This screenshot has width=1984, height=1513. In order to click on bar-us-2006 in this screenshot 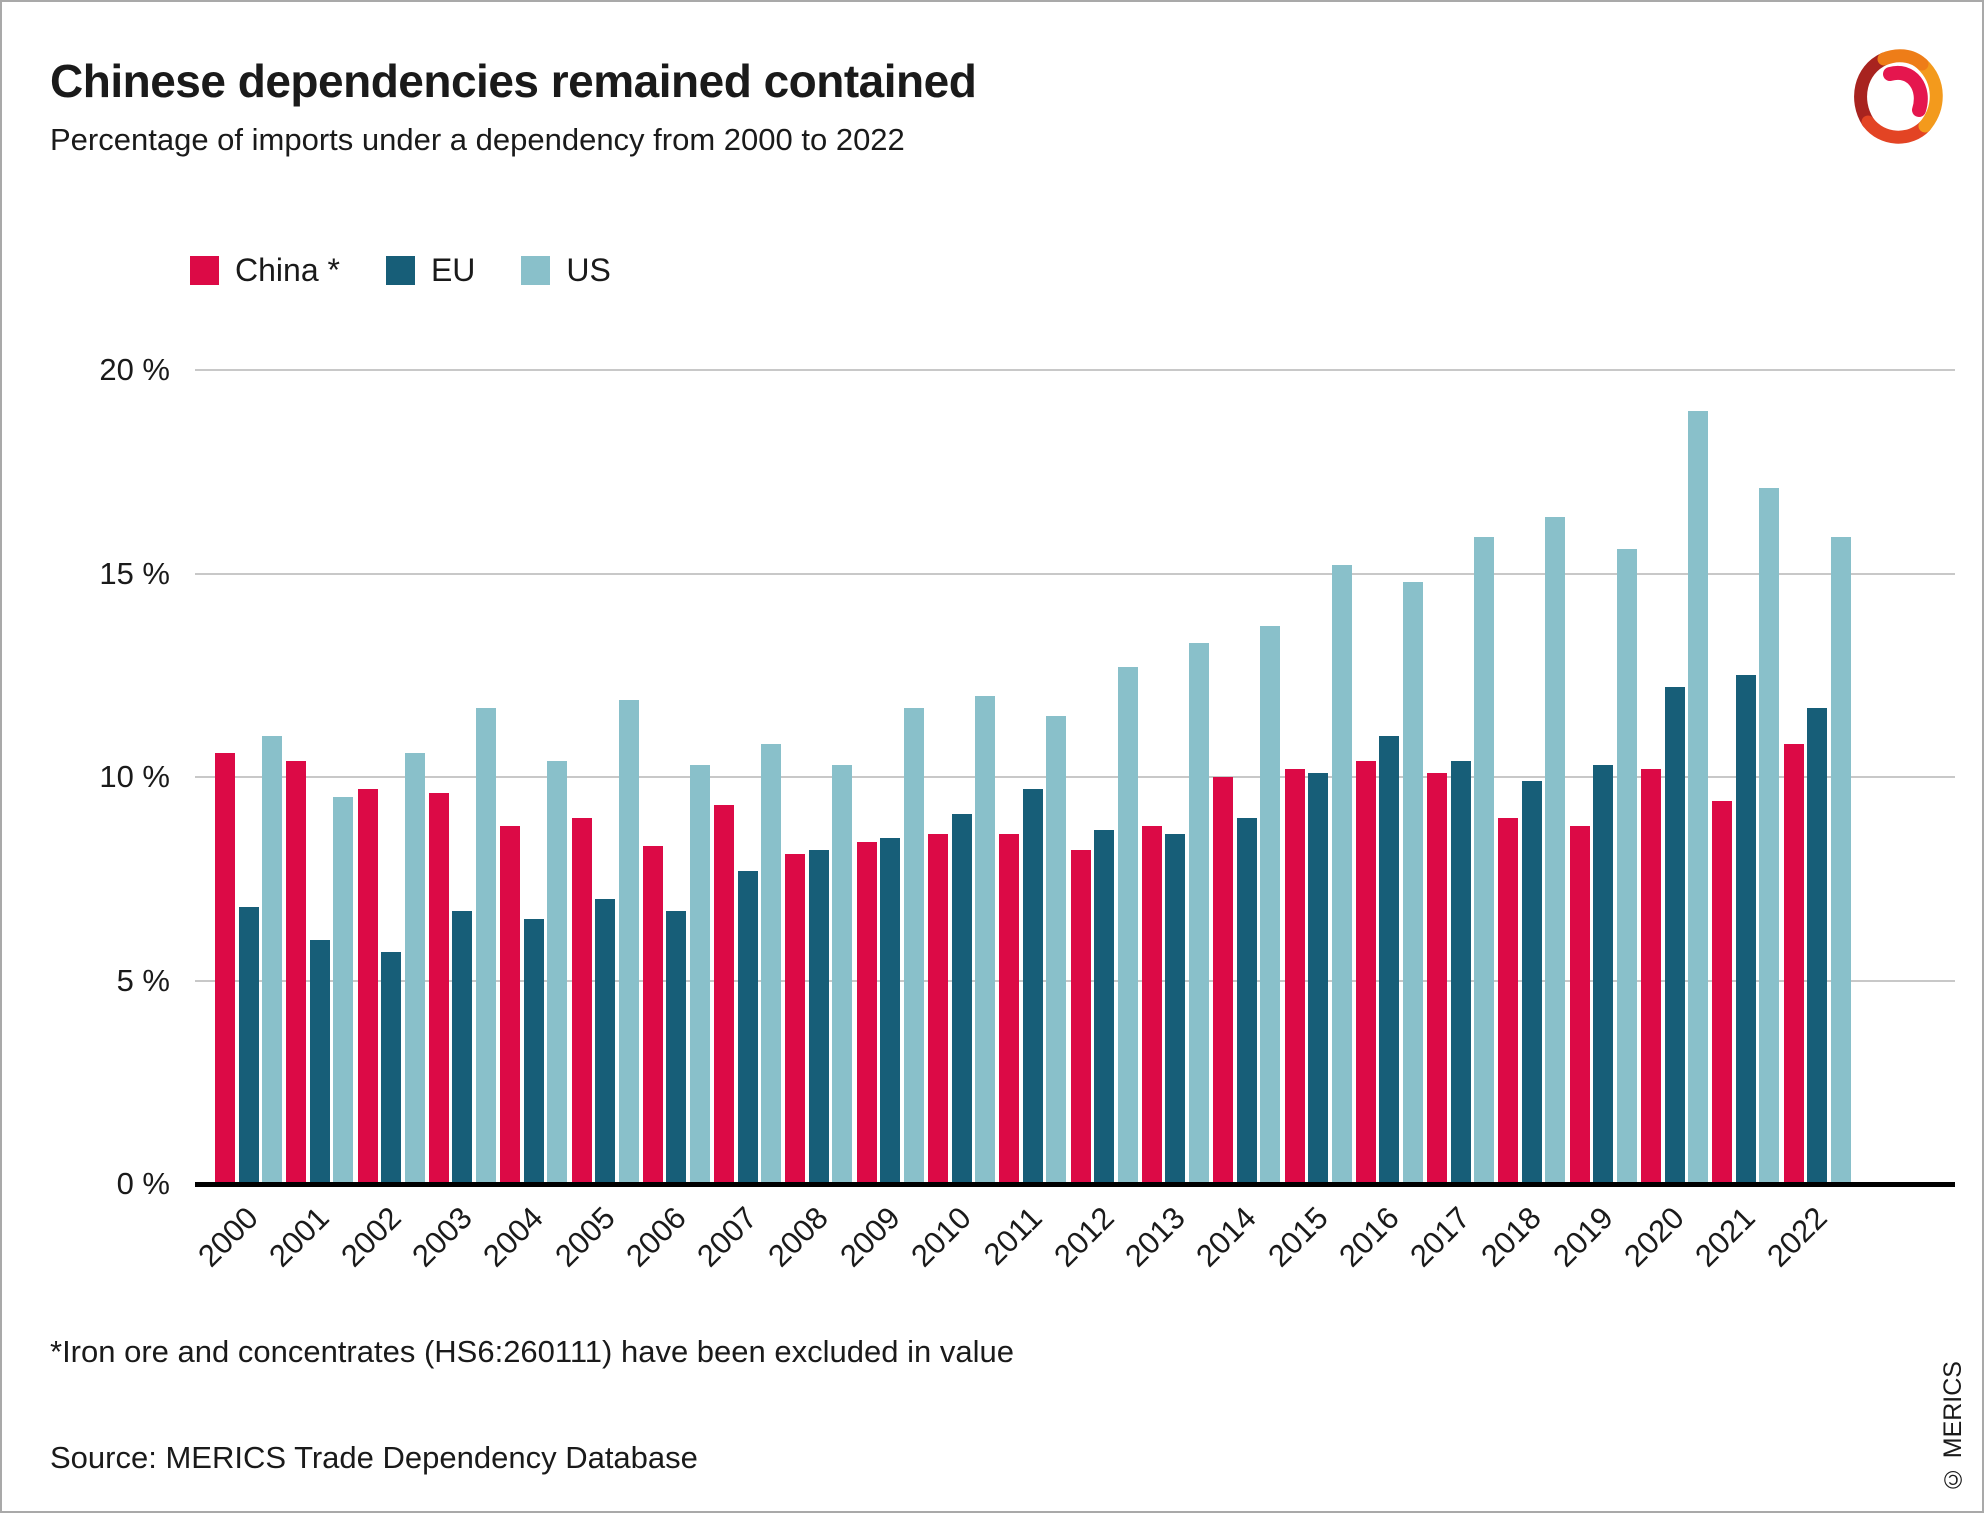, I will do `click(699, 975)`.